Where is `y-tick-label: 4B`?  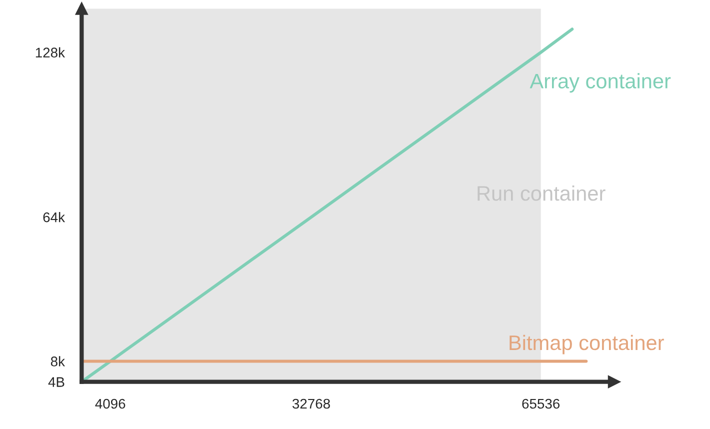
y-tick-label: 4B is located at coordinates (56, 382).